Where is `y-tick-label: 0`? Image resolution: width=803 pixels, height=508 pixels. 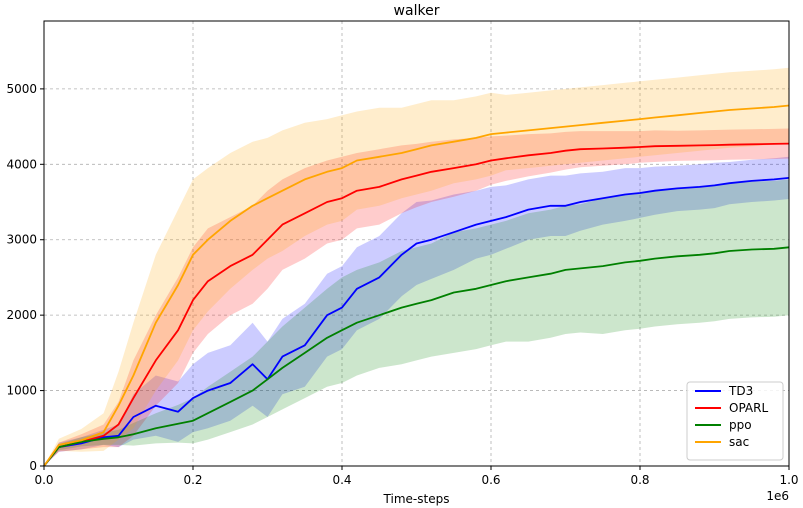
y-tick-label: 0 is located at coordinates (33, 466).